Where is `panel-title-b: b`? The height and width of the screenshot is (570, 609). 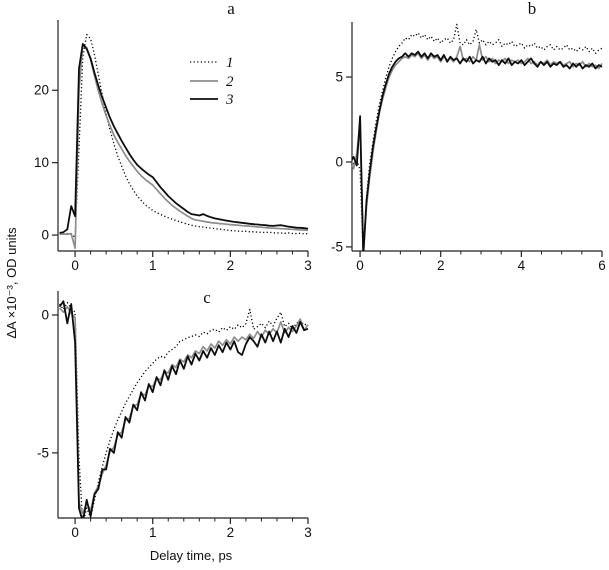
panel-title-b: b is located at coordinates (532, 9).